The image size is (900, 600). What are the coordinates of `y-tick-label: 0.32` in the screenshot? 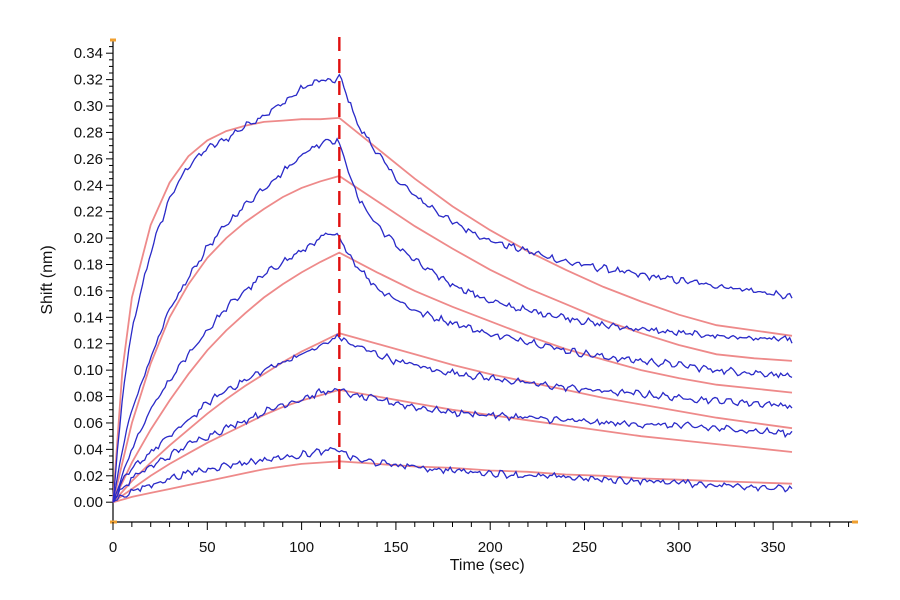 It's located at (88, 80).